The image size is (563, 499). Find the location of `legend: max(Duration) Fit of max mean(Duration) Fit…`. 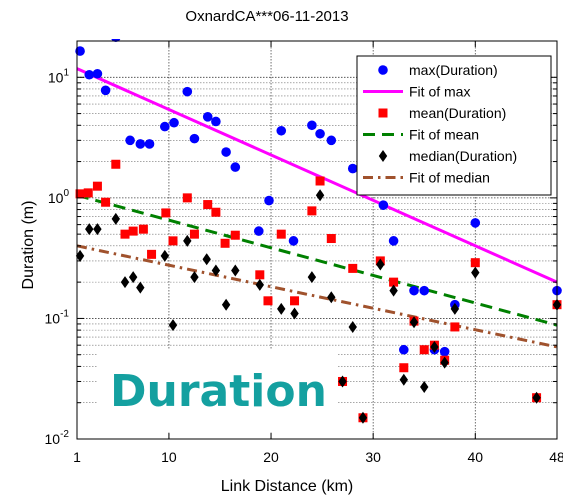

legend: max(Duration) Fit of max mean(Duration) Fit… is located at coordinates (454, 125).